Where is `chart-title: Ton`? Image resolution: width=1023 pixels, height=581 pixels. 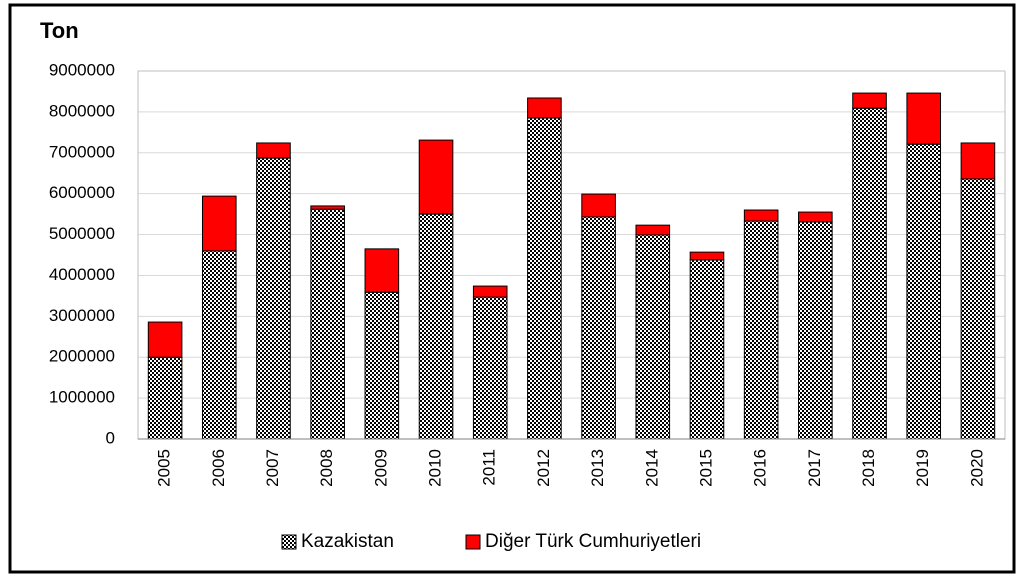 chart-title: Ton is located at coordinates (59, 30).